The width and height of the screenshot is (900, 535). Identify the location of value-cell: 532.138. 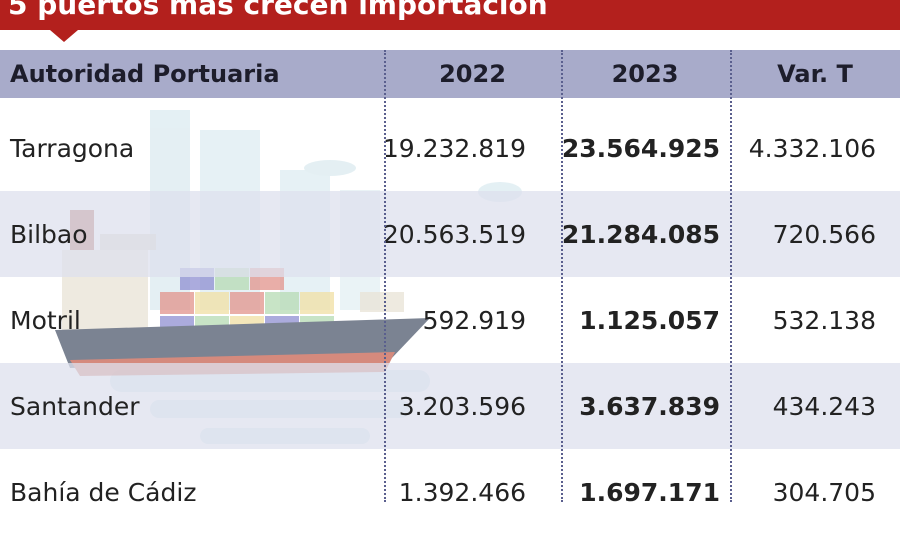
(824, 320).